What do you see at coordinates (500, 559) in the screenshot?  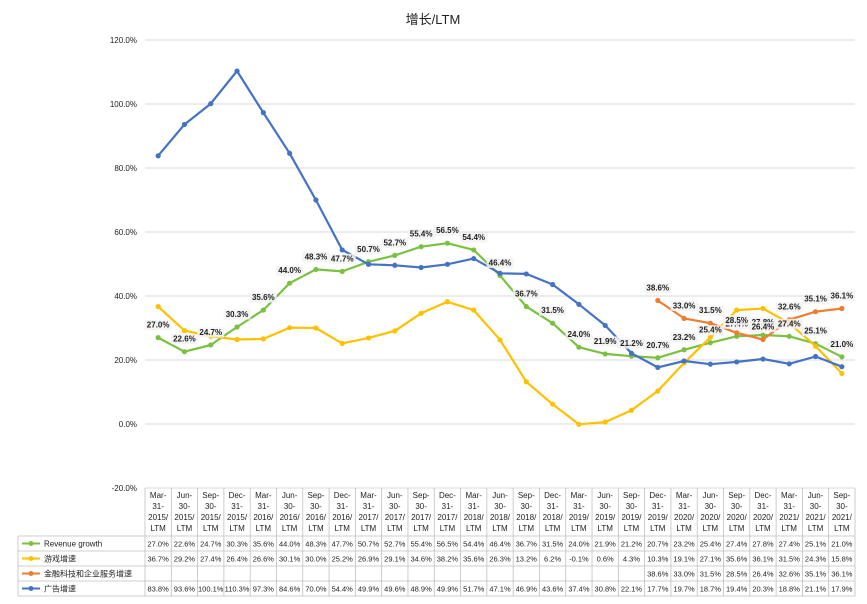 I see `table-cell: 26.3%` at bounding box center [500, 559].